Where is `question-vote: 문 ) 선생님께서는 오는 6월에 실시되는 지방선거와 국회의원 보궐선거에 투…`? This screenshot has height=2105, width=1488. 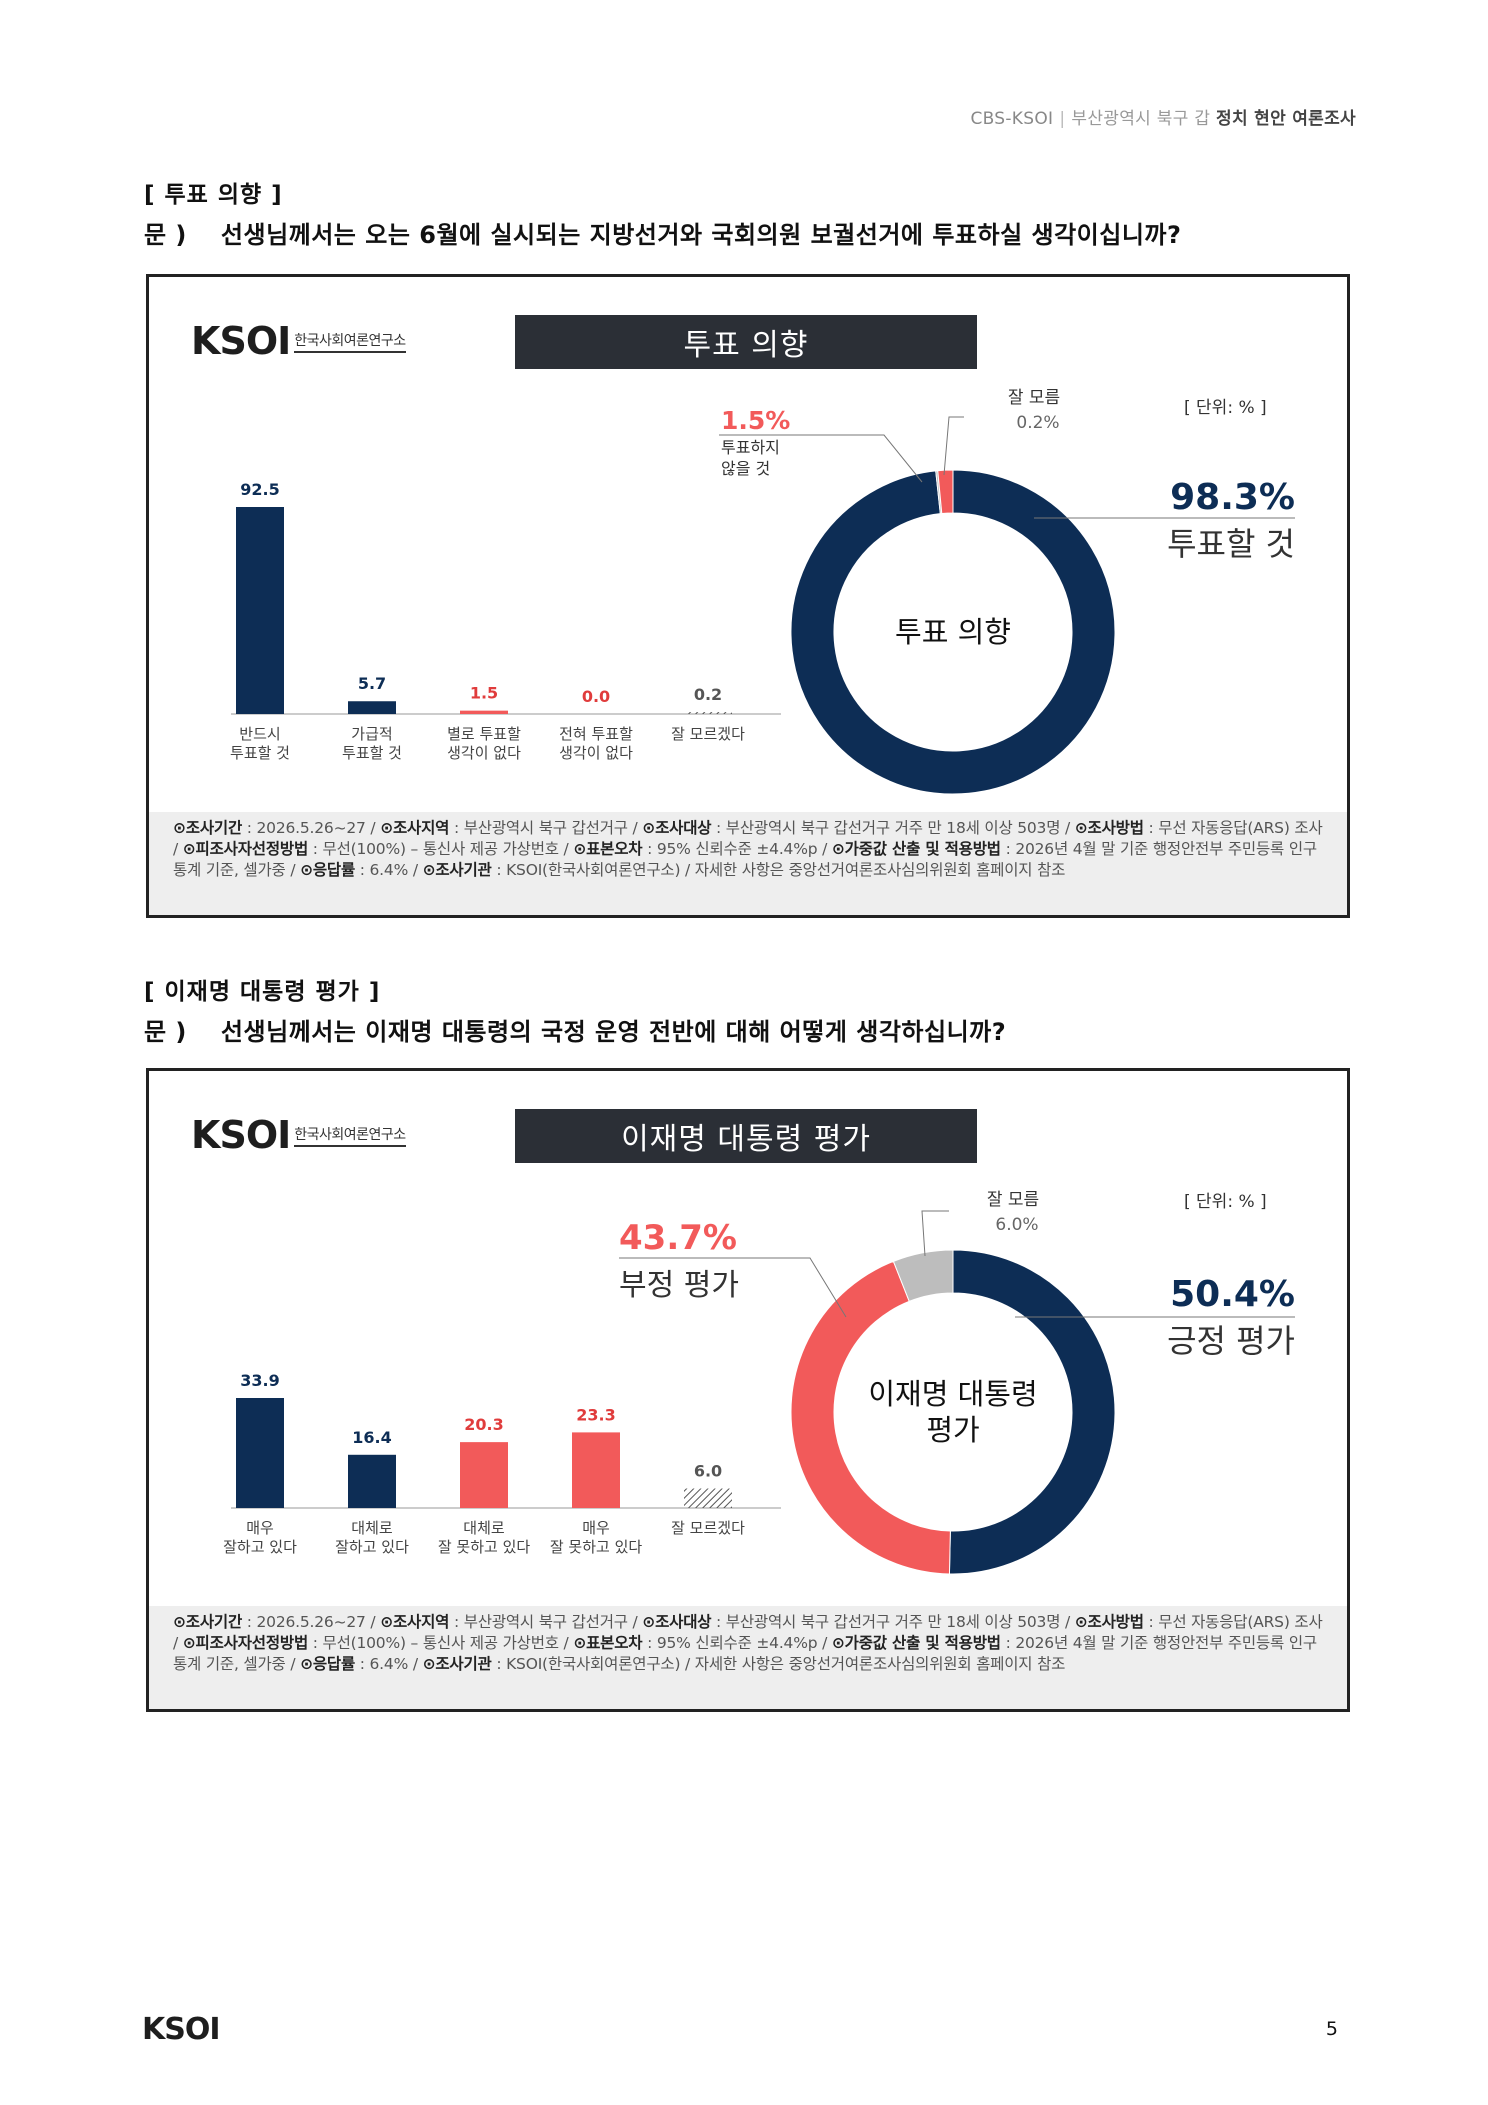 question-vote: 문 ) 선생님께서는 오는 6월에 실시되는 지방선거와 국회의원 보궐선거에 투… is located at coordinates (662, 232).